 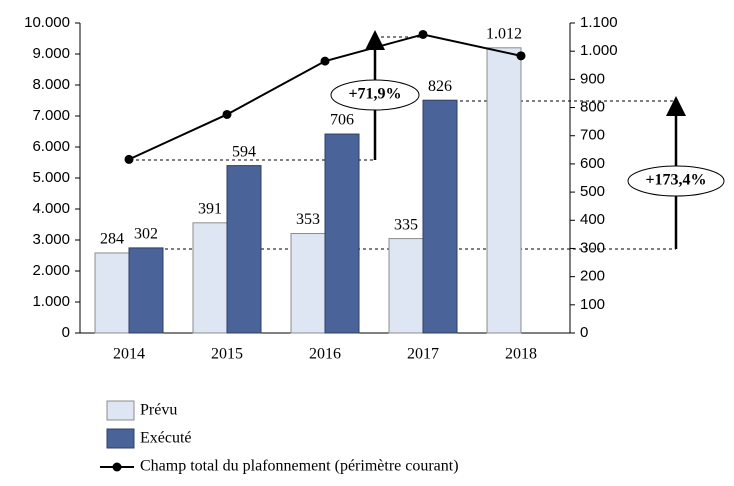 I want to click on data-label: 826, so click(x=440, y=86).